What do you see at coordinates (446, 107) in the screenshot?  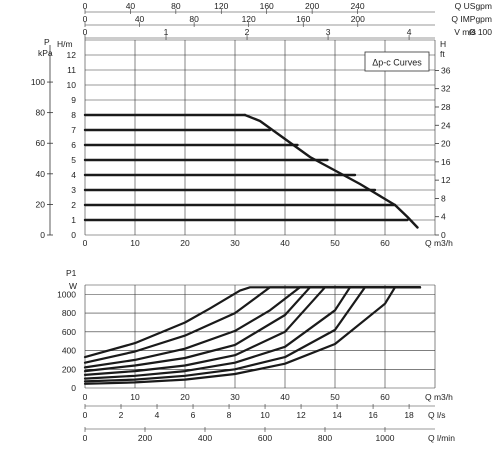 I see `ft-tick-label: 28` at bounding box center [446, 107].